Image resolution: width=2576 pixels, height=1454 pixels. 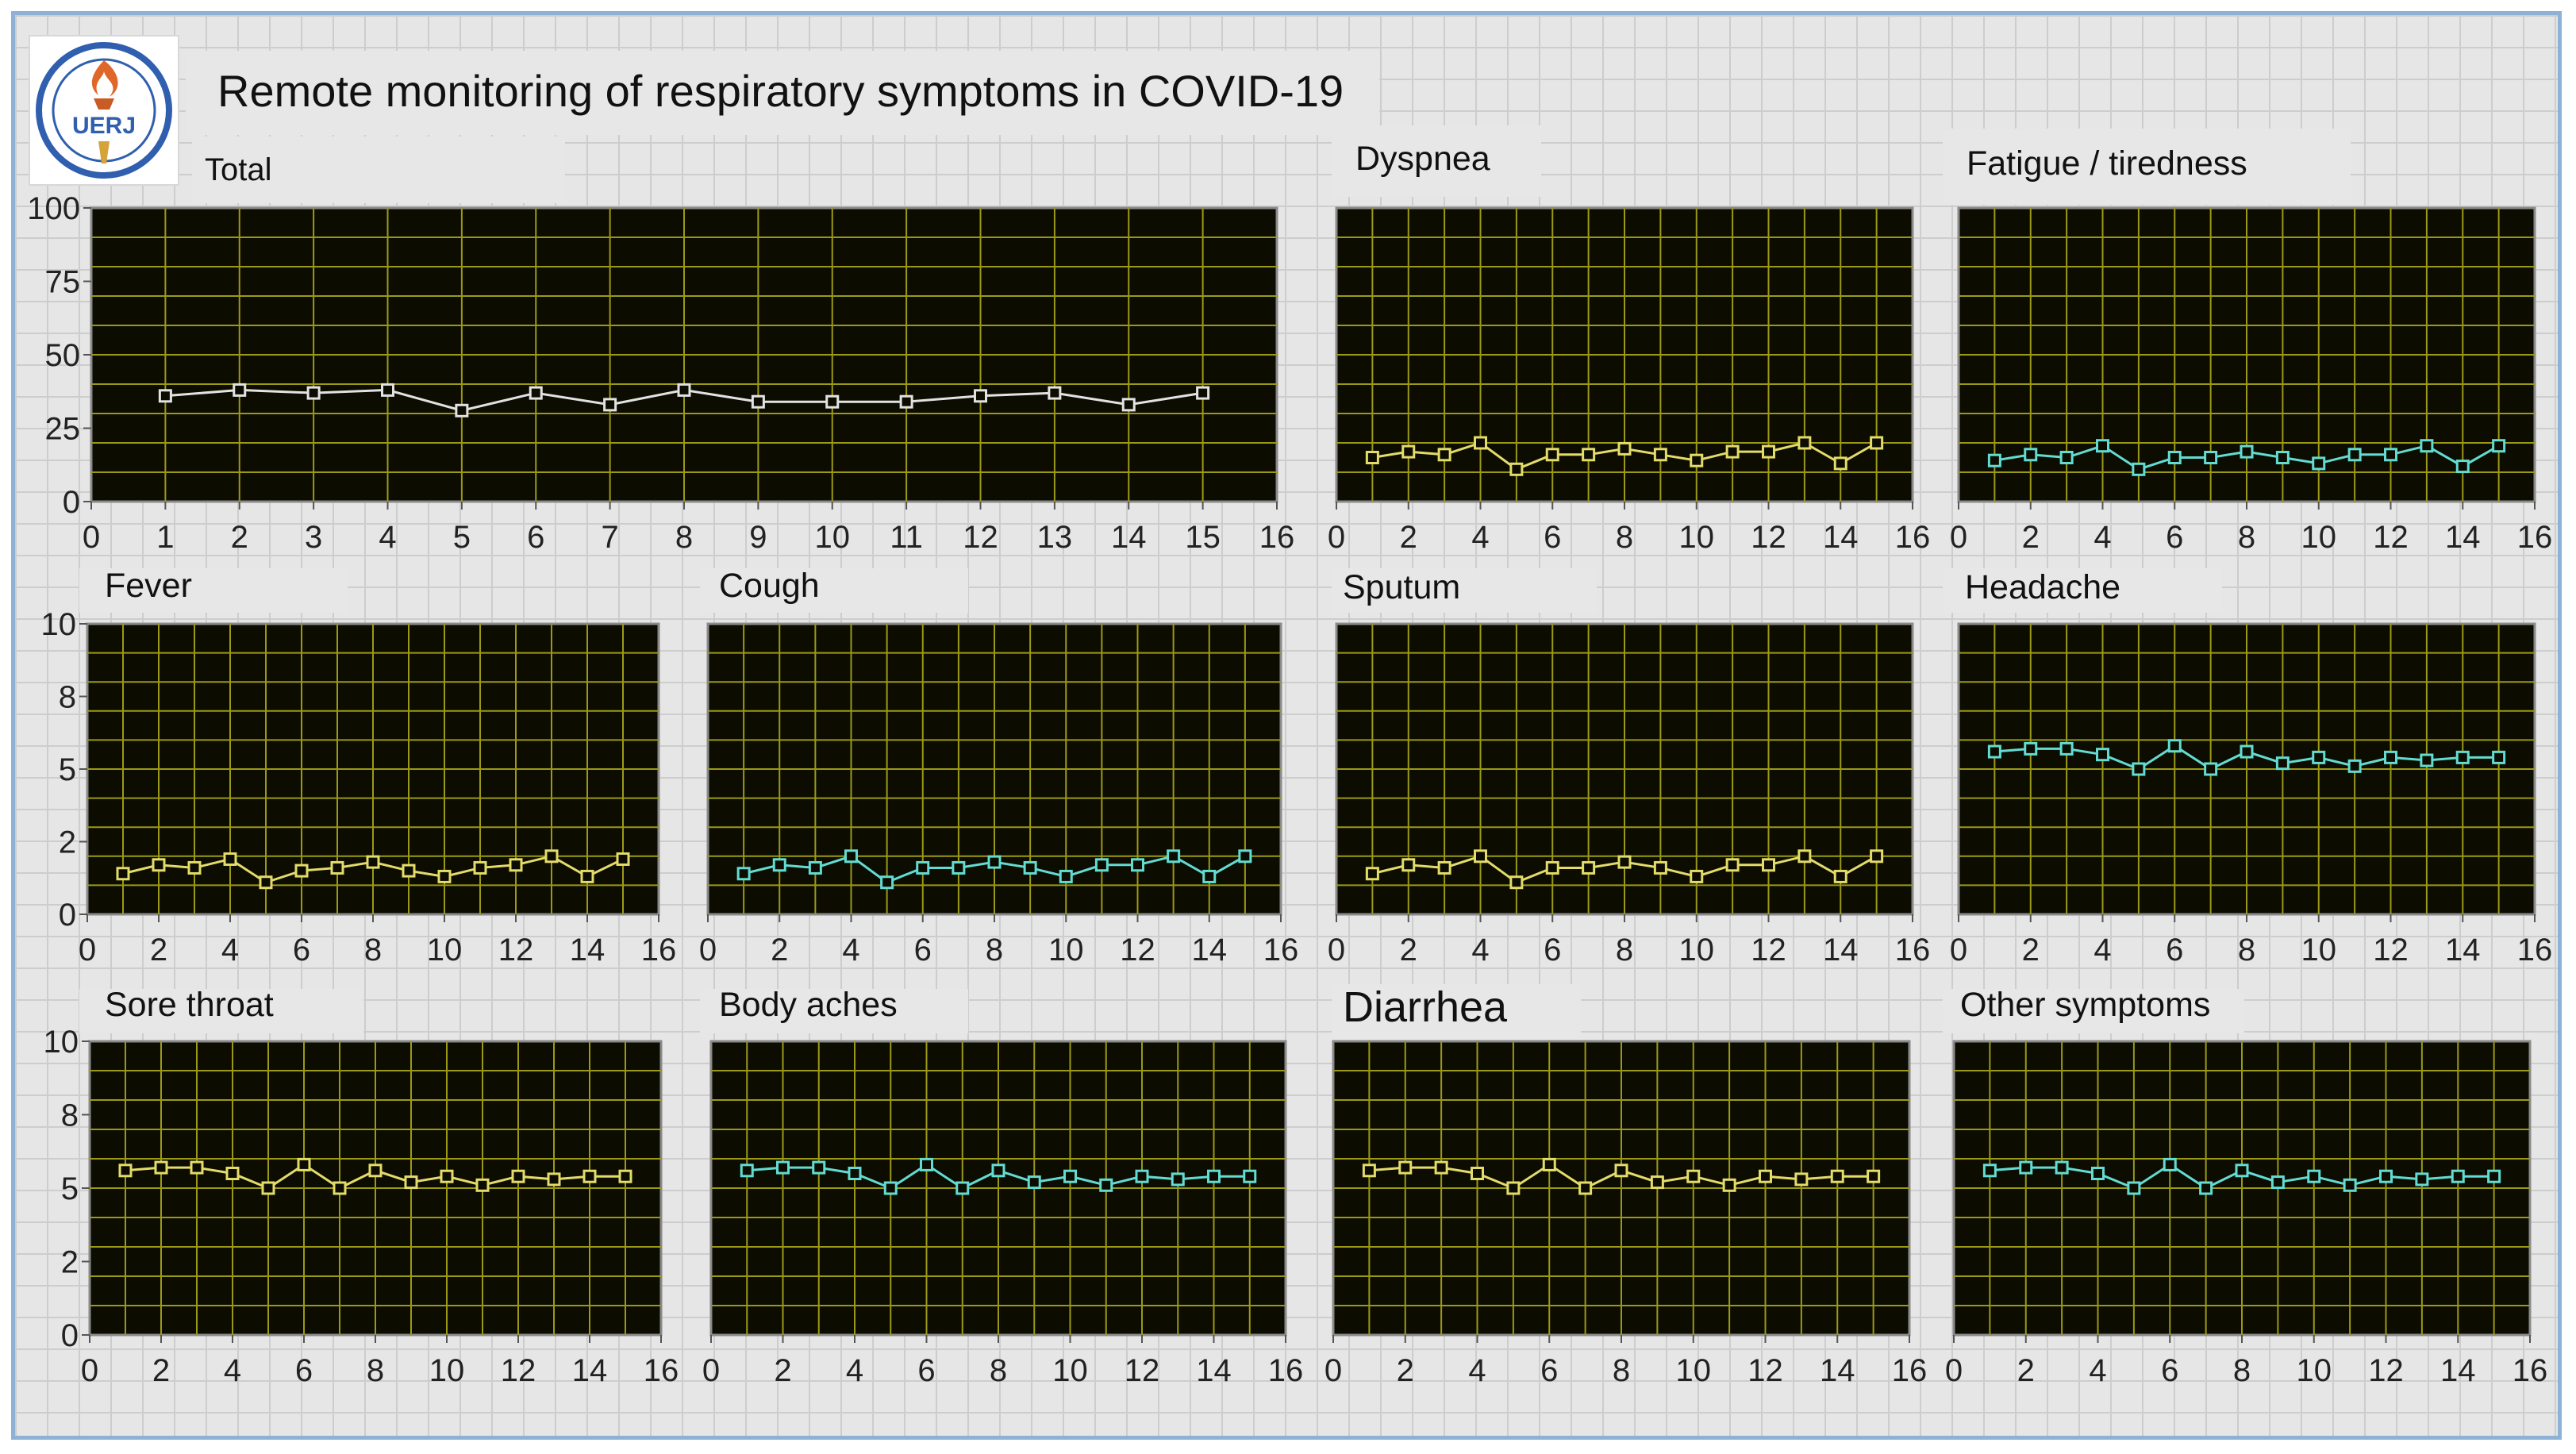 I want to click on x-tick-label: 13, so click(x=1055, y=537).